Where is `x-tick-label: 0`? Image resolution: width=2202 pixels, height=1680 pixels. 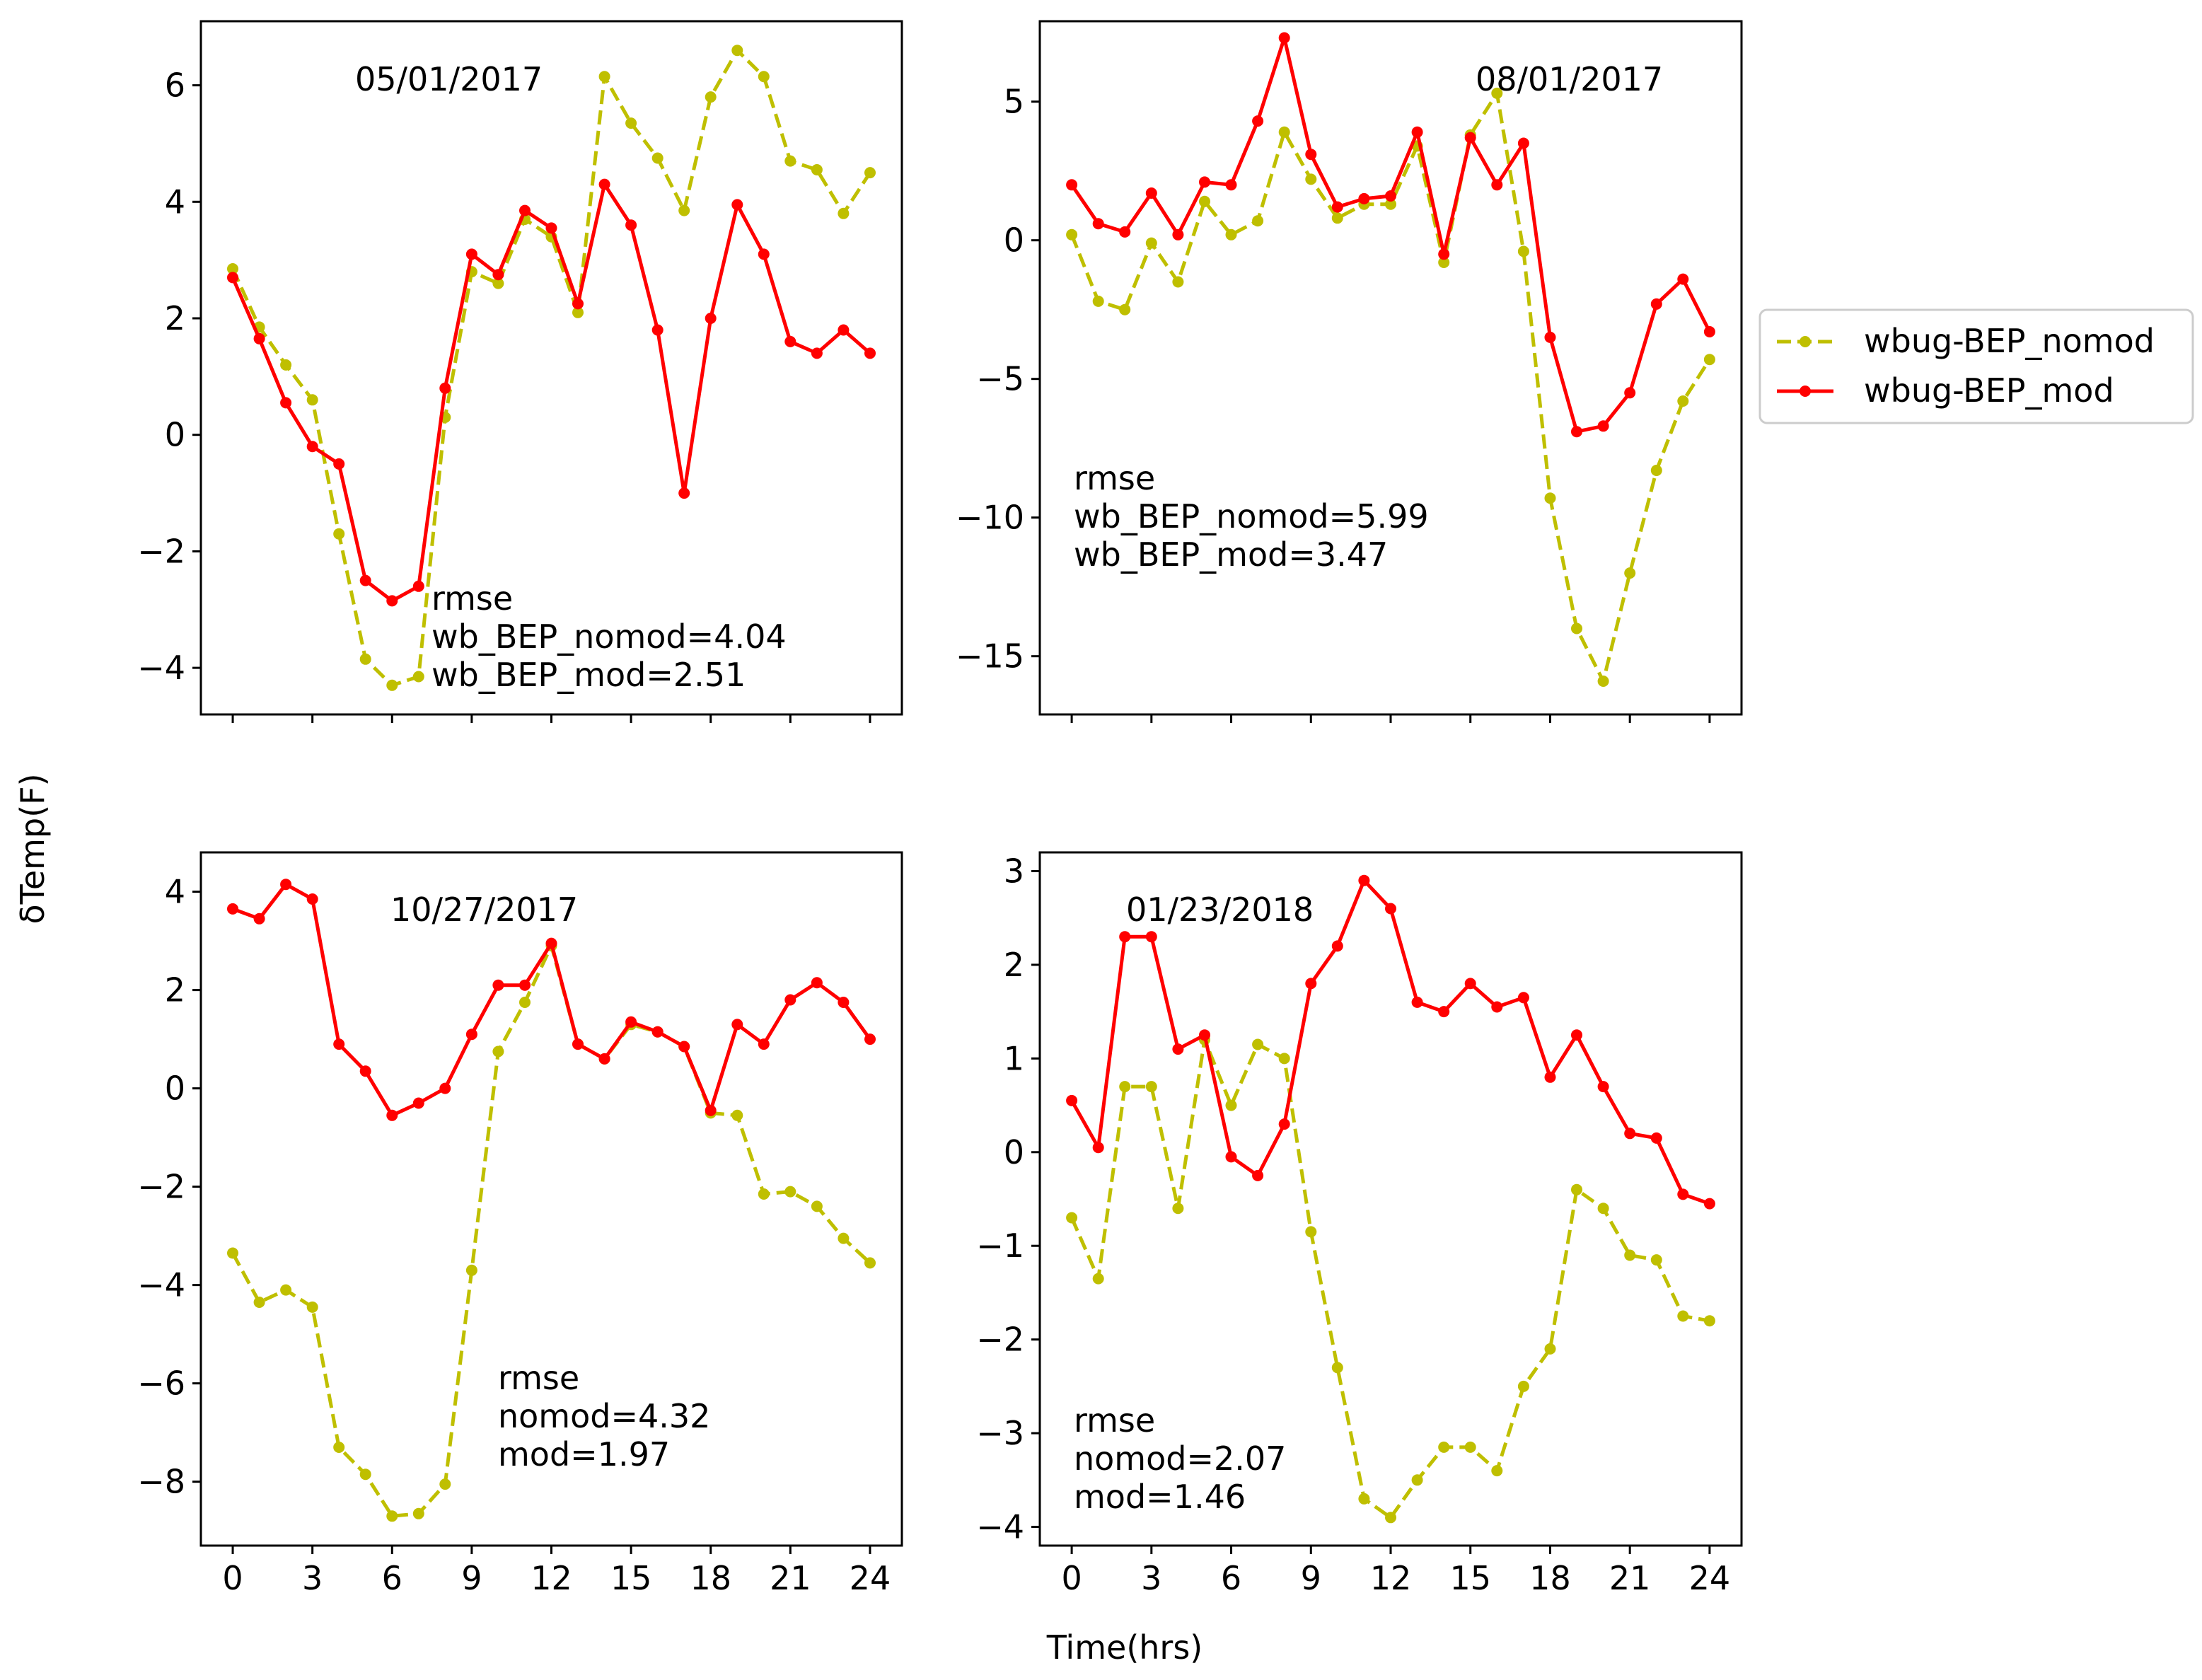 x-tick-label: 0 is located at coordinates (232, 1578).